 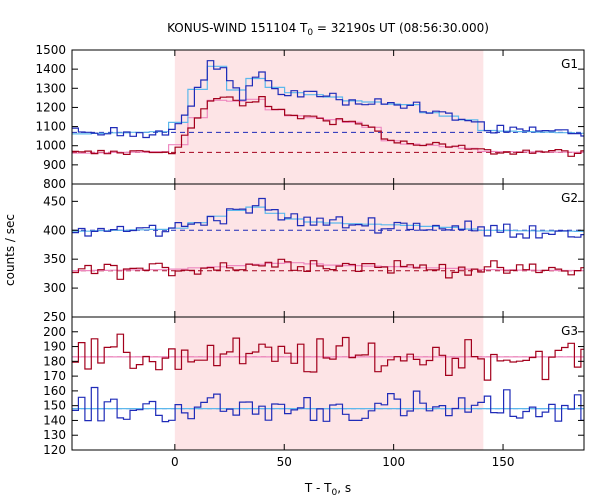 What do you see at coordinates (50, 107) in the screenshot?
I see `y-tick-label: 1200` at bounding box center [50, 107].